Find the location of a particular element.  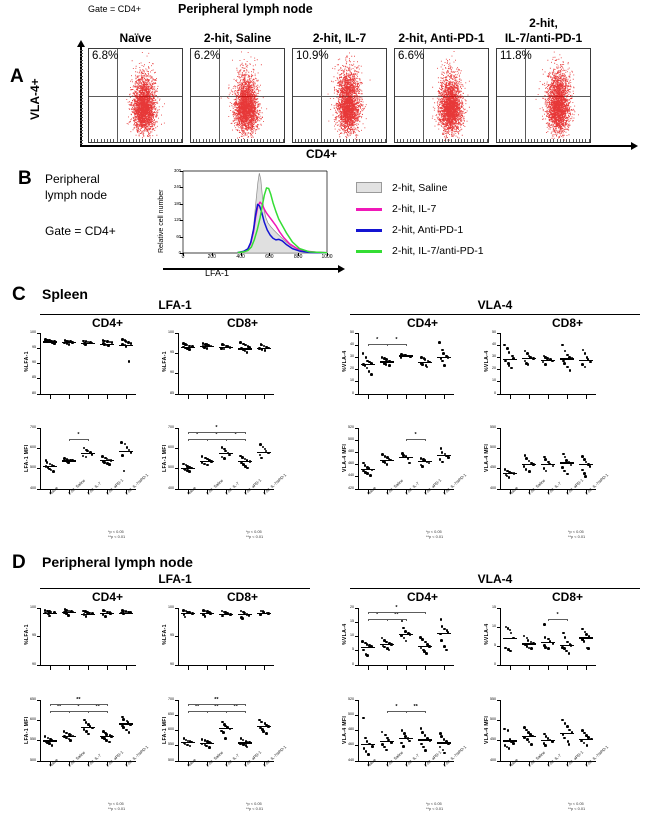

legend-label-0: 2-hit, Saline is located at coordinates (420, 188).